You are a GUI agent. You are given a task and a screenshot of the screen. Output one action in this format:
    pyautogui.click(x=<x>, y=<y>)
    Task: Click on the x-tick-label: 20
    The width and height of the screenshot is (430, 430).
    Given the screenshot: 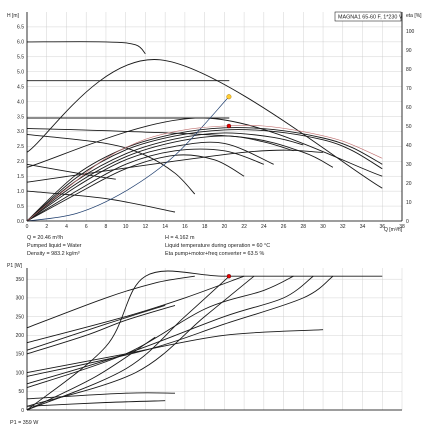 What is the action you would take?
    pyautogui.click(x=225, y=227)
    